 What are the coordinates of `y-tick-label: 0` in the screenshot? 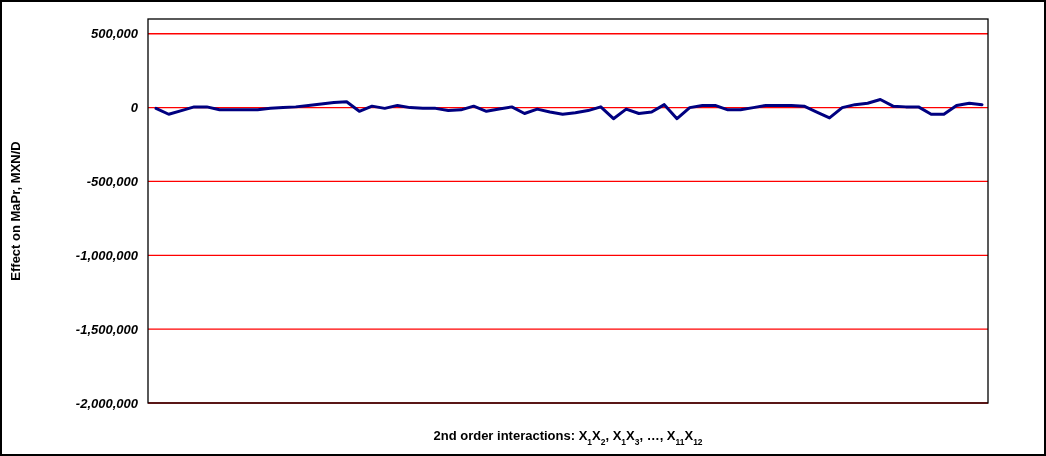 It's located at (134, 108).